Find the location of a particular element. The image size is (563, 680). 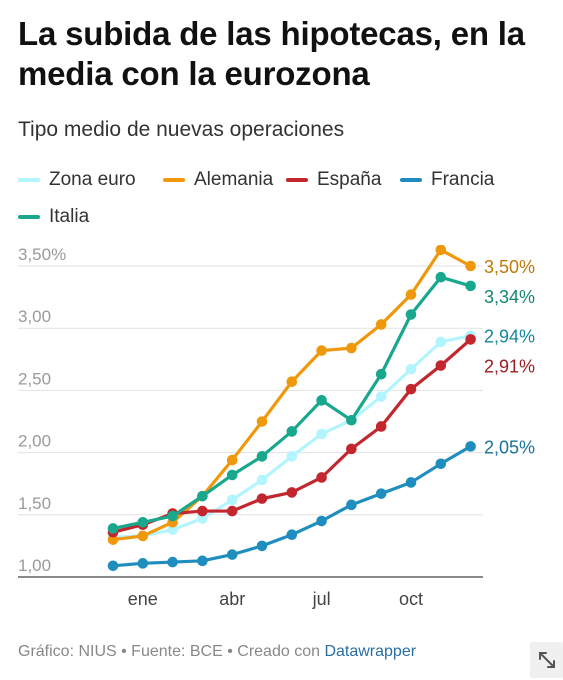

x-tick-label: oct is located at coordinates (411, 599).